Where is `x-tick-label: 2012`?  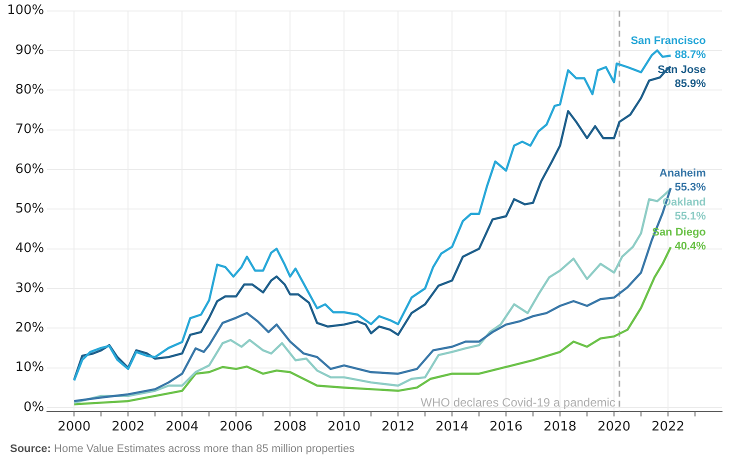 x-tick-label: 2012 is located at coordinates (398, 427).